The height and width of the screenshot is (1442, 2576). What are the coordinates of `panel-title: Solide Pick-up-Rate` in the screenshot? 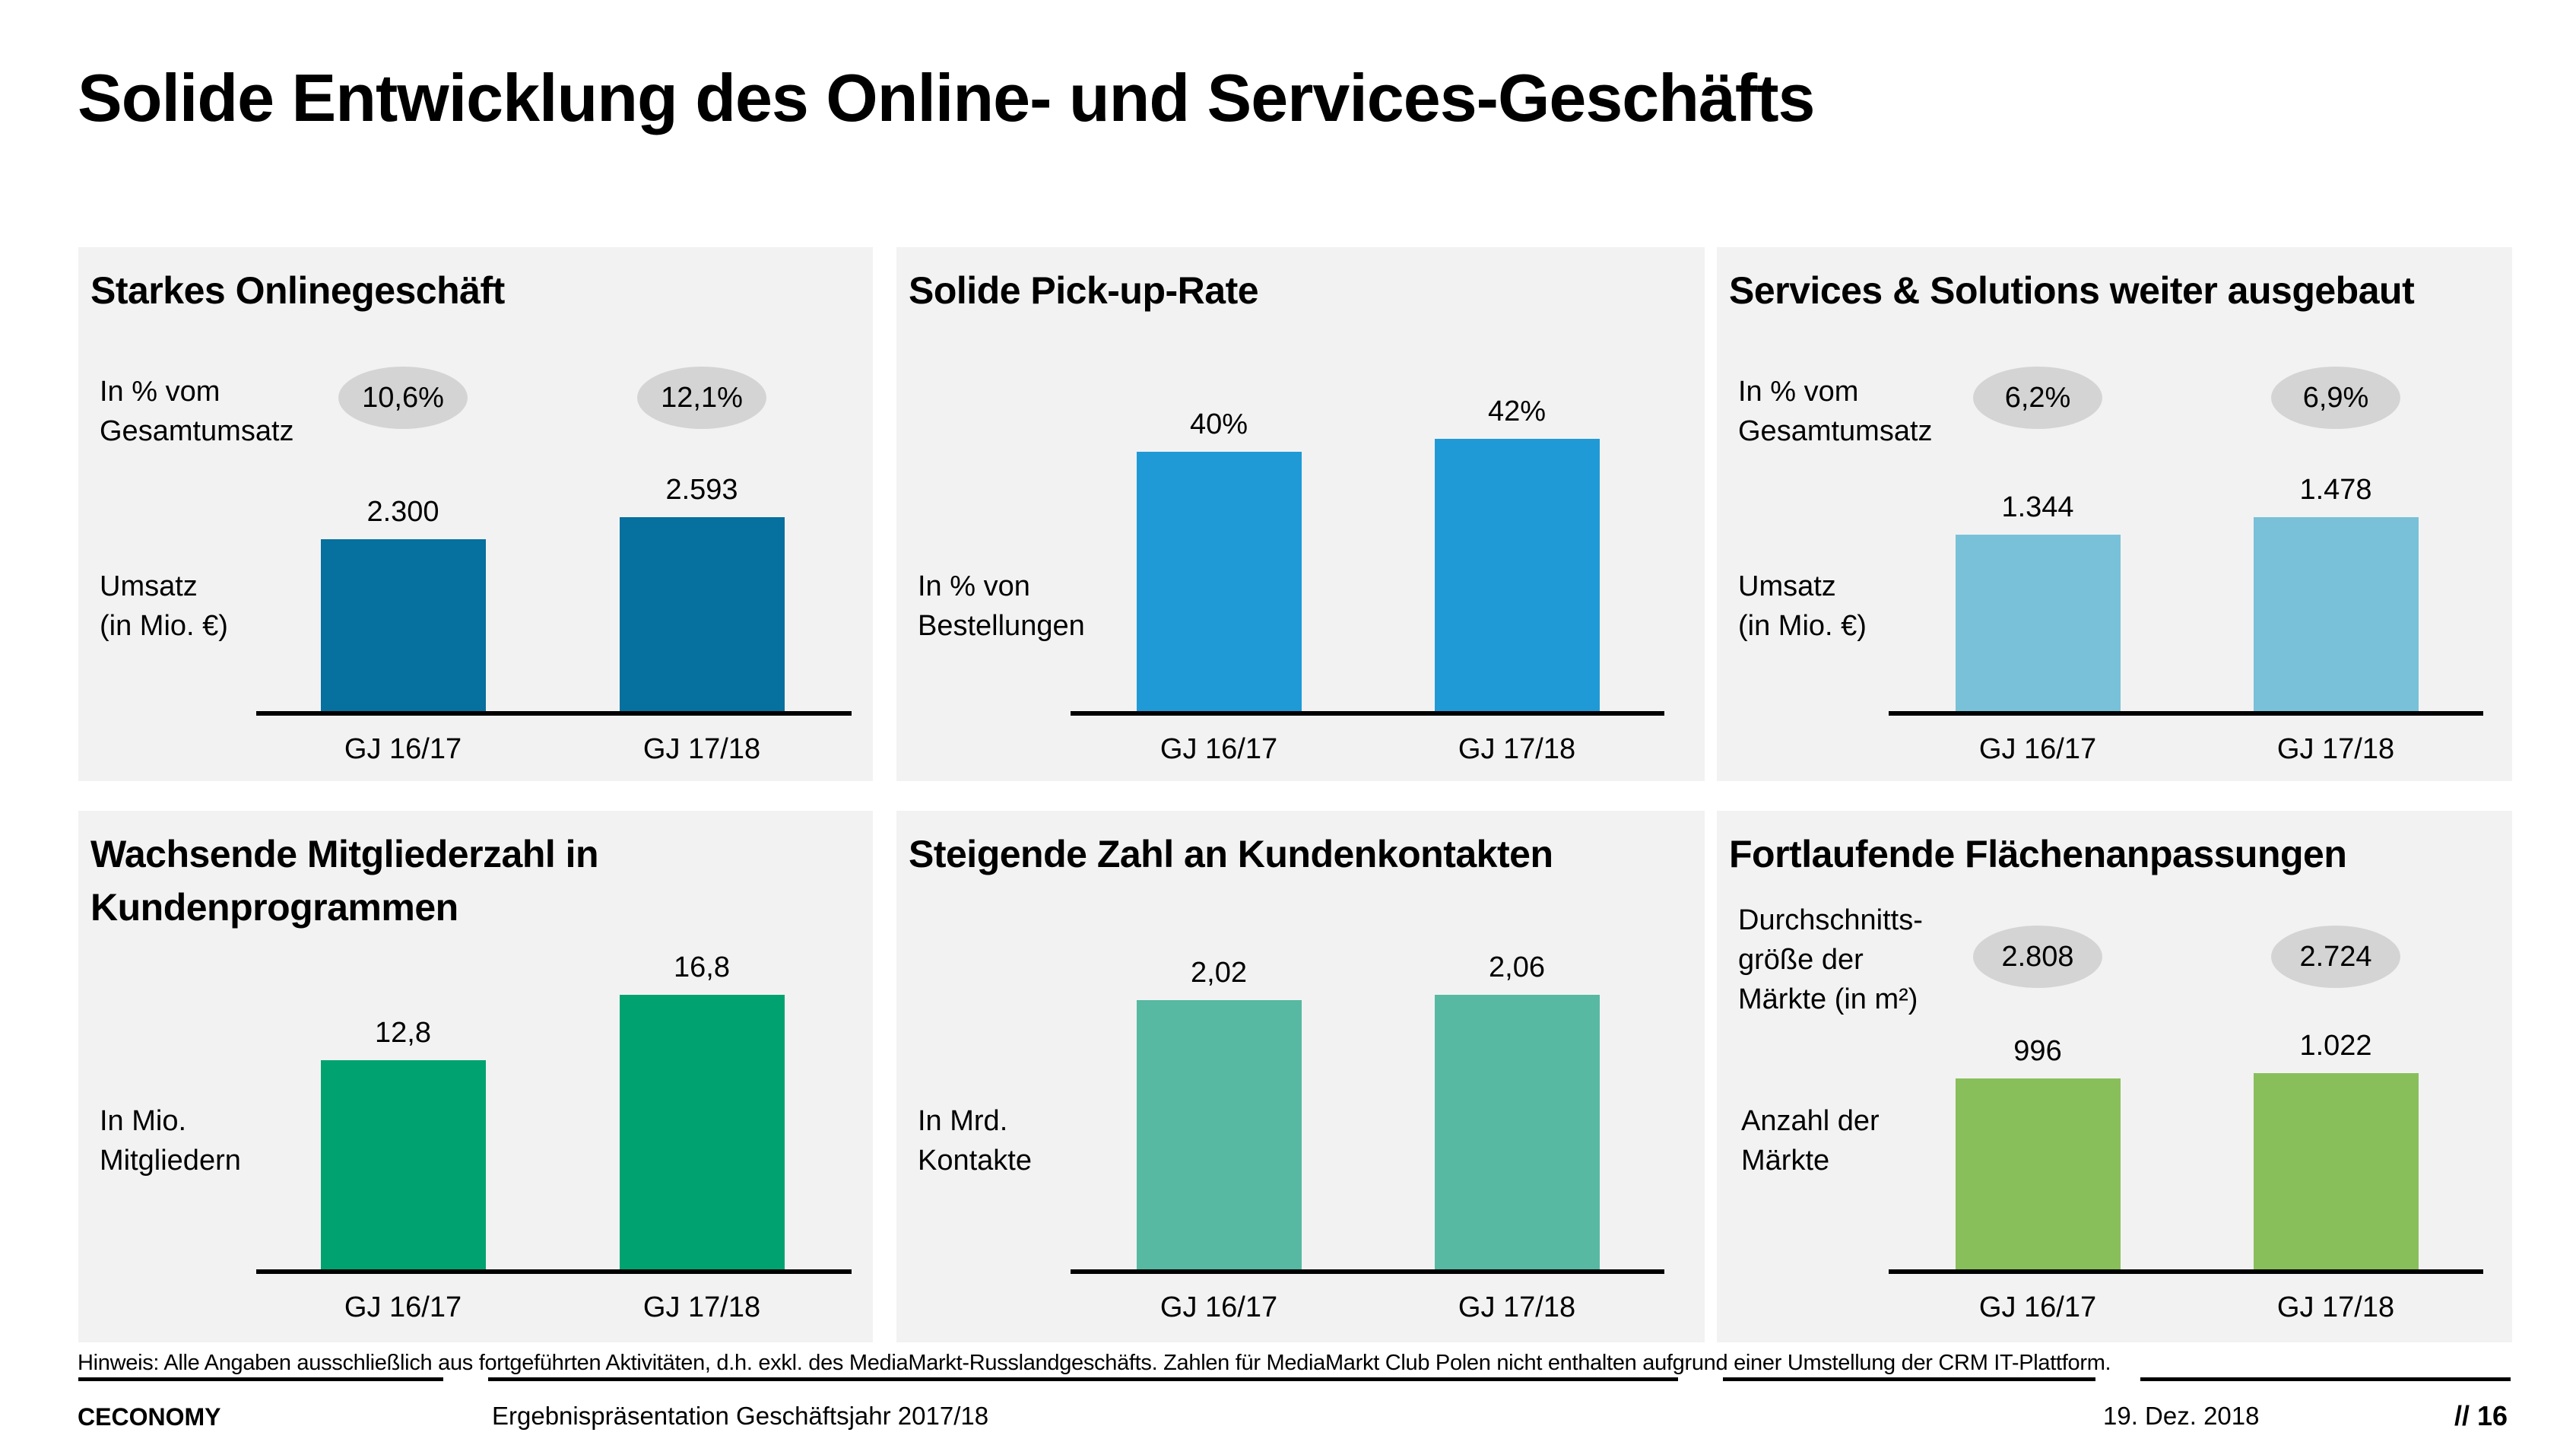 It's located at (1084, 290).